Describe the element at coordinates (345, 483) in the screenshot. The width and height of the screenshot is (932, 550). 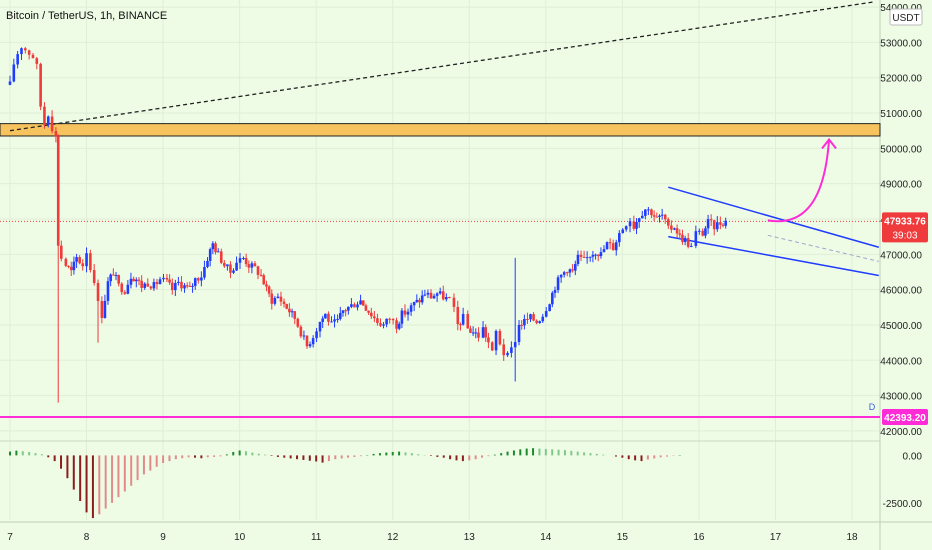
I see `oscillator-panel` at that location.